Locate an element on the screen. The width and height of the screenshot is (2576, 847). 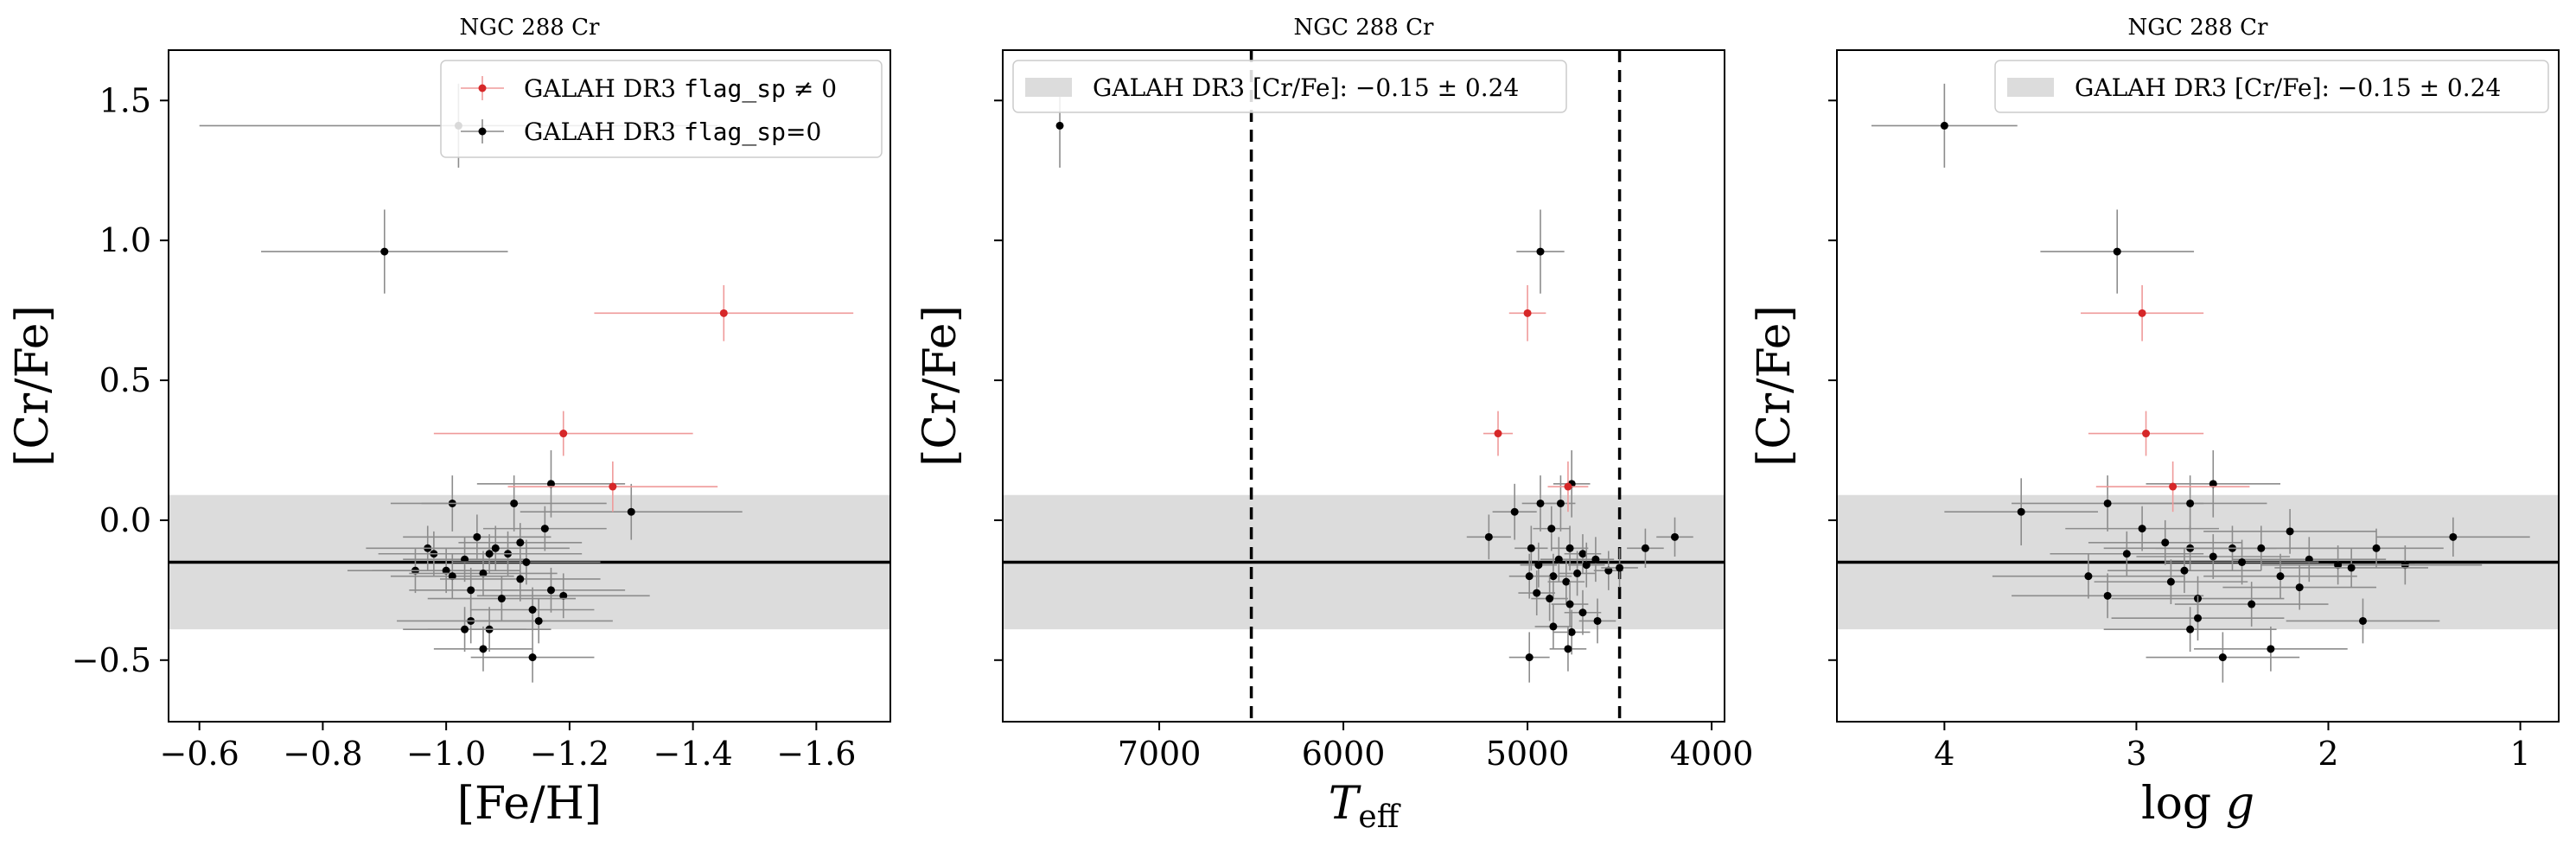
y-axis-label: [Cr/Fe] is located at coordinates (1775, 386).